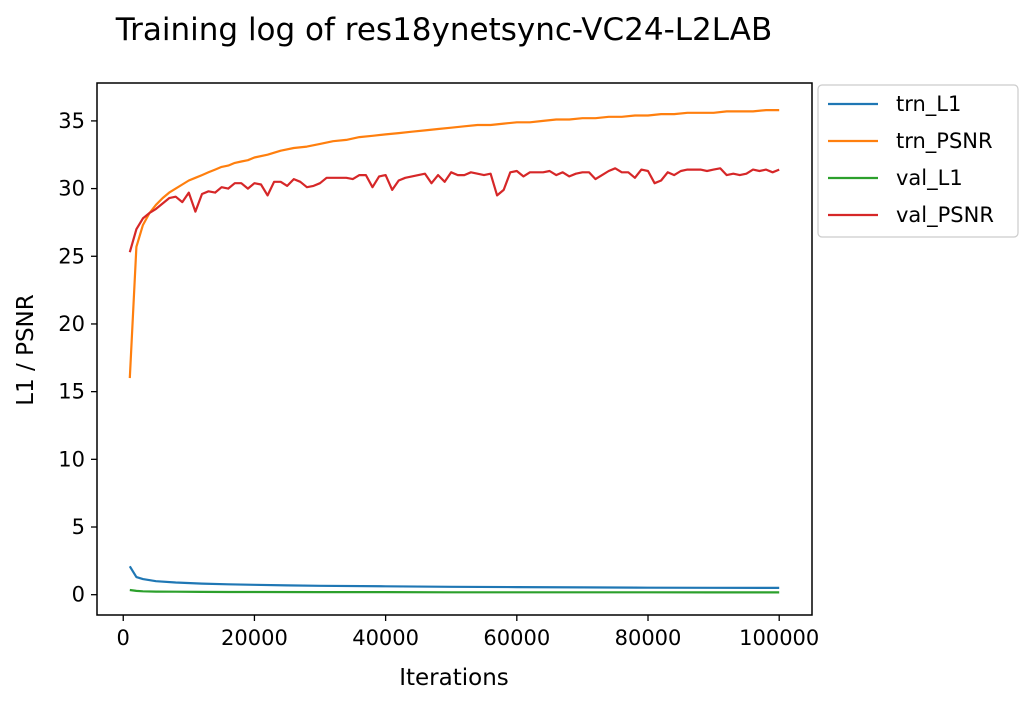 This screenshot has width=1031, height=706. Describe the element at coordinates (71, 392) in the screenshot. I see `y-tick-label: 15` at that location.